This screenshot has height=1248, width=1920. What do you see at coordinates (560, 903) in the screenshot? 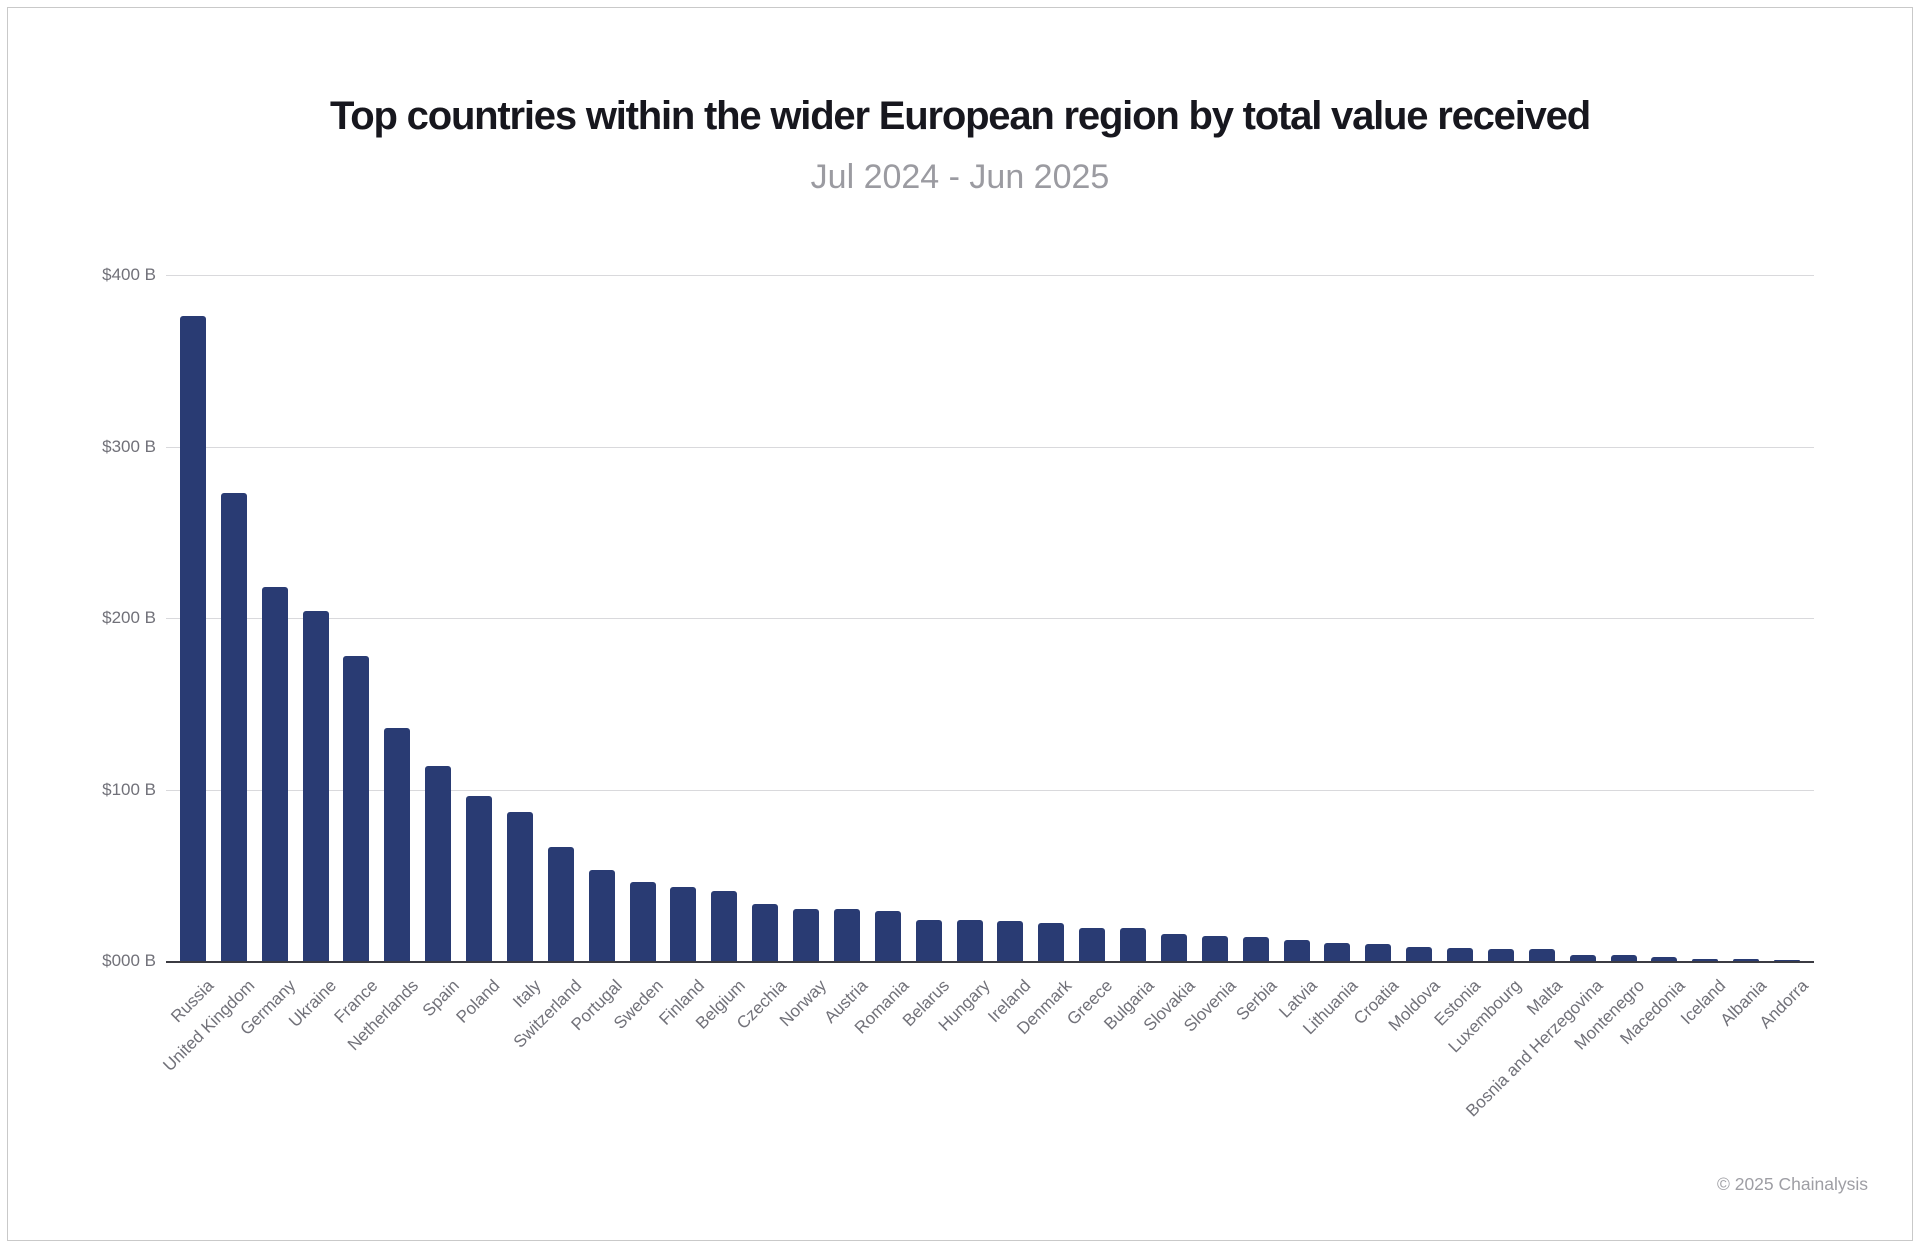
I see `bar-switzerland` at bounding box center [560, 903].